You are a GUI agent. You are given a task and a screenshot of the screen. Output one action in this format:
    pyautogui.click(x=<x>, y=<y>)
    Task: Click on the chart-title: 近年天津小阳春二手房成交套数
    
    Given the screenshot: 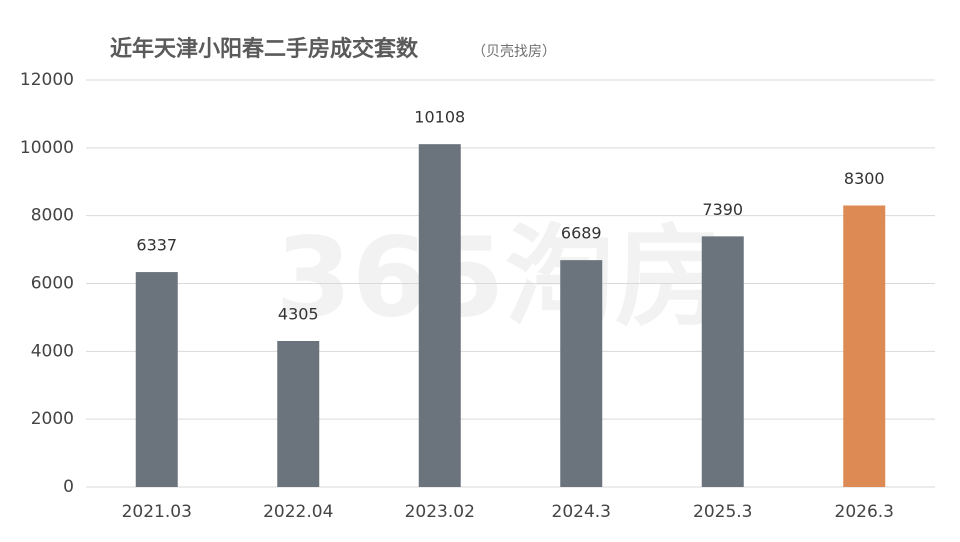 What is the action you would take?
    pyautogui.click(x=264, y=49)
    